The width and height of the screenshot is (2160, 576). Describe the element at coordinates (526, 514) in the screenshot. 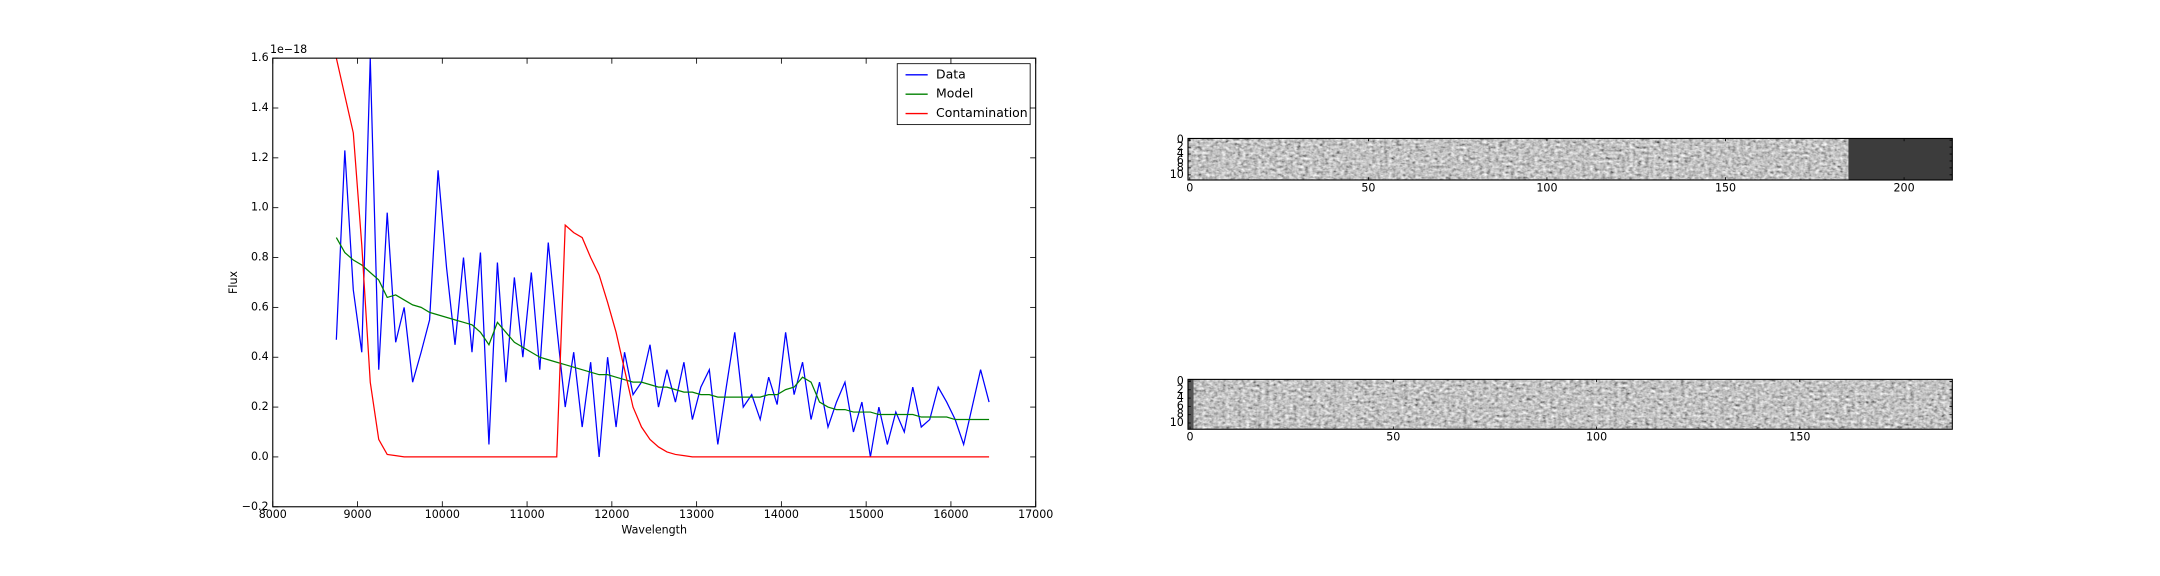

I see `x-tick-label: 11000` at that location.